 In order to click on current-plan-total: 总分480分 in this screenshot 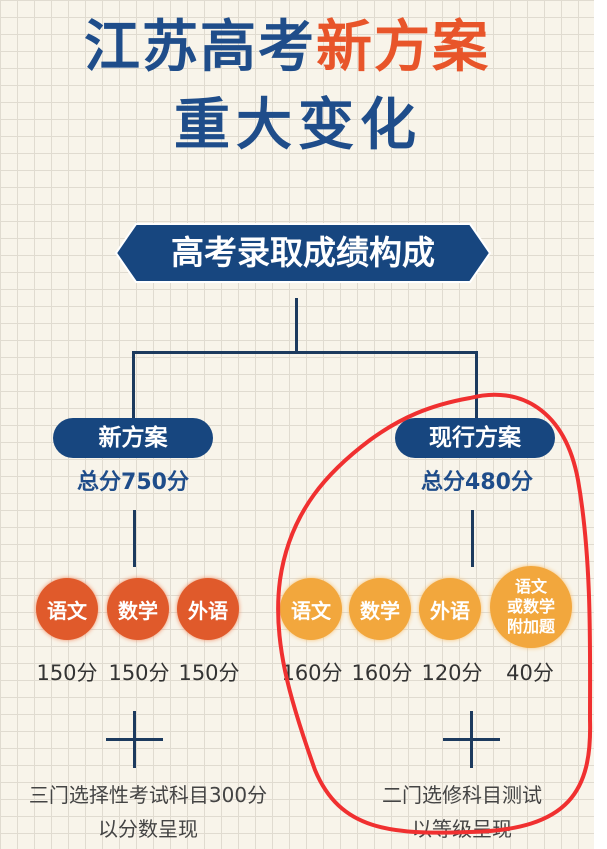, I will do `click(477, 482)`.